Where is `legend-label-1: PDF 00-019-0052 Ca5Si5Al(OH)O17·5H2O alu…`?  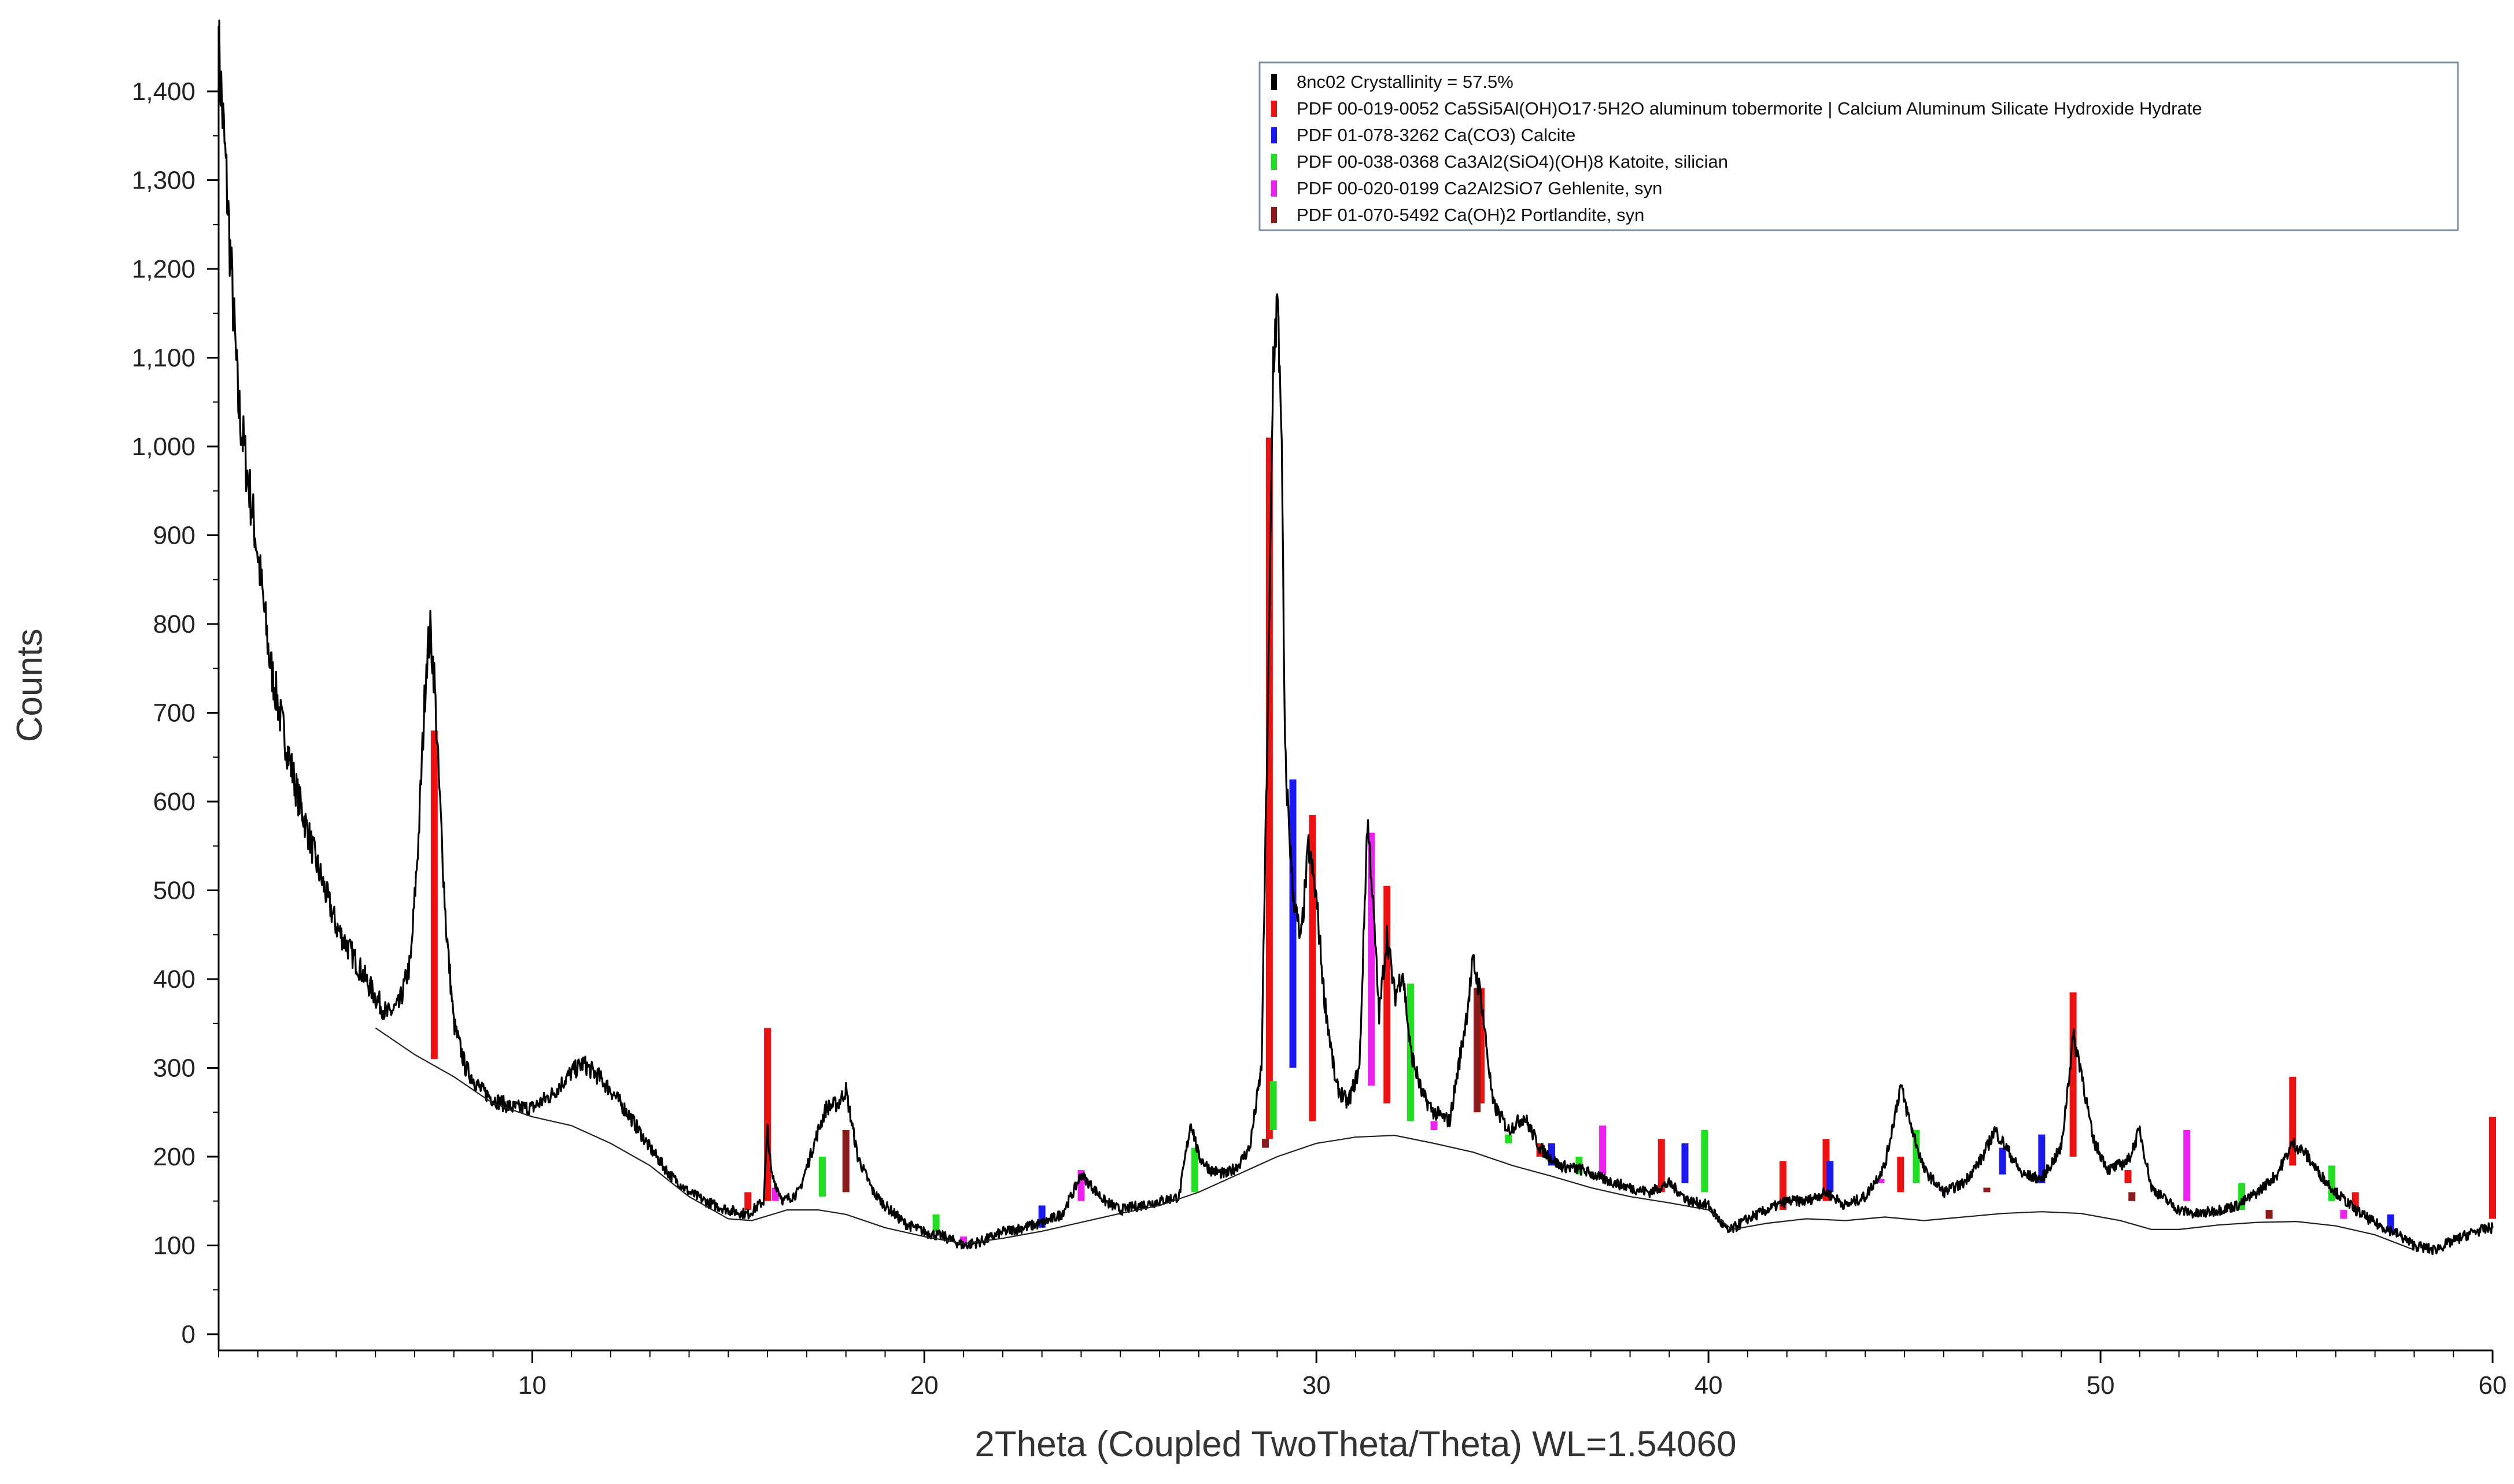 legend-label-1: PDF 00-019-0052 Ca5Si5Al(OH)O17·5H2O alu… is located at coordinates (1750, 108).